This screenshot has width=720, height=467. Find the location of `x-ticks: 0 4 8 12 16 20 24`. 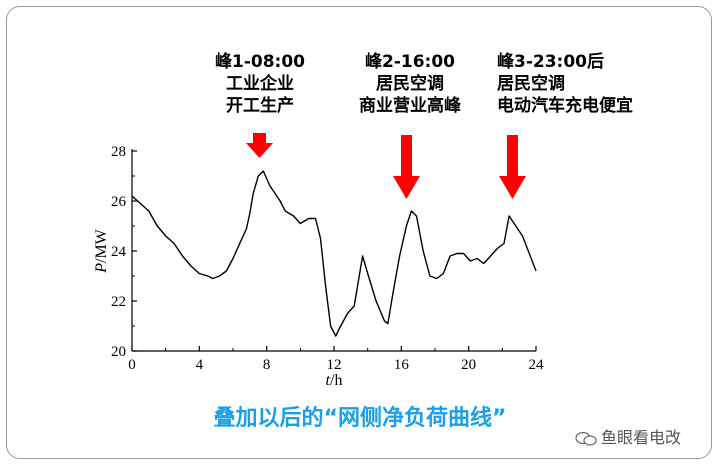

x-ticks: 0 4 8 12 16 20 24 is located at coordinates (336, 359).